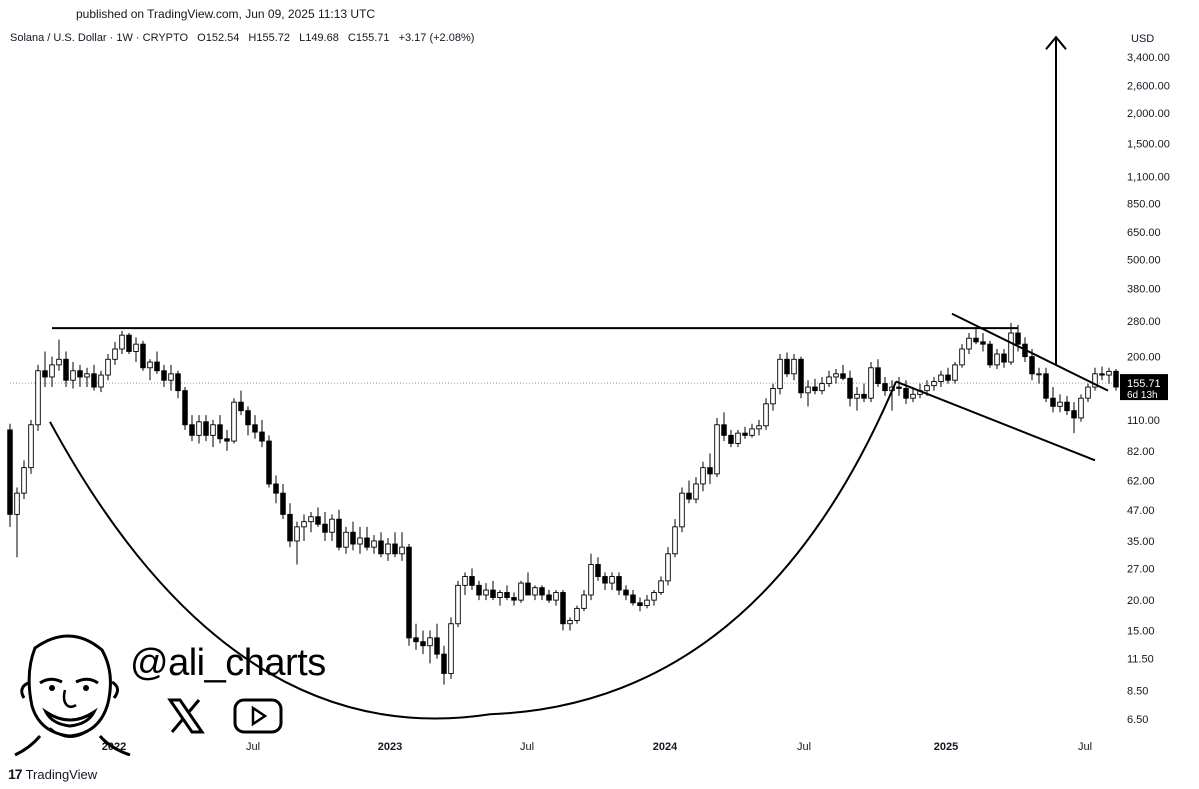 This screenshot has height=789, width=1199. Describe the element at coordinates (597, 747) in the screenshot. I see `time-axis: 2022 Jul 2023 Jul 2024 Jul 2025 Jul` at that location.